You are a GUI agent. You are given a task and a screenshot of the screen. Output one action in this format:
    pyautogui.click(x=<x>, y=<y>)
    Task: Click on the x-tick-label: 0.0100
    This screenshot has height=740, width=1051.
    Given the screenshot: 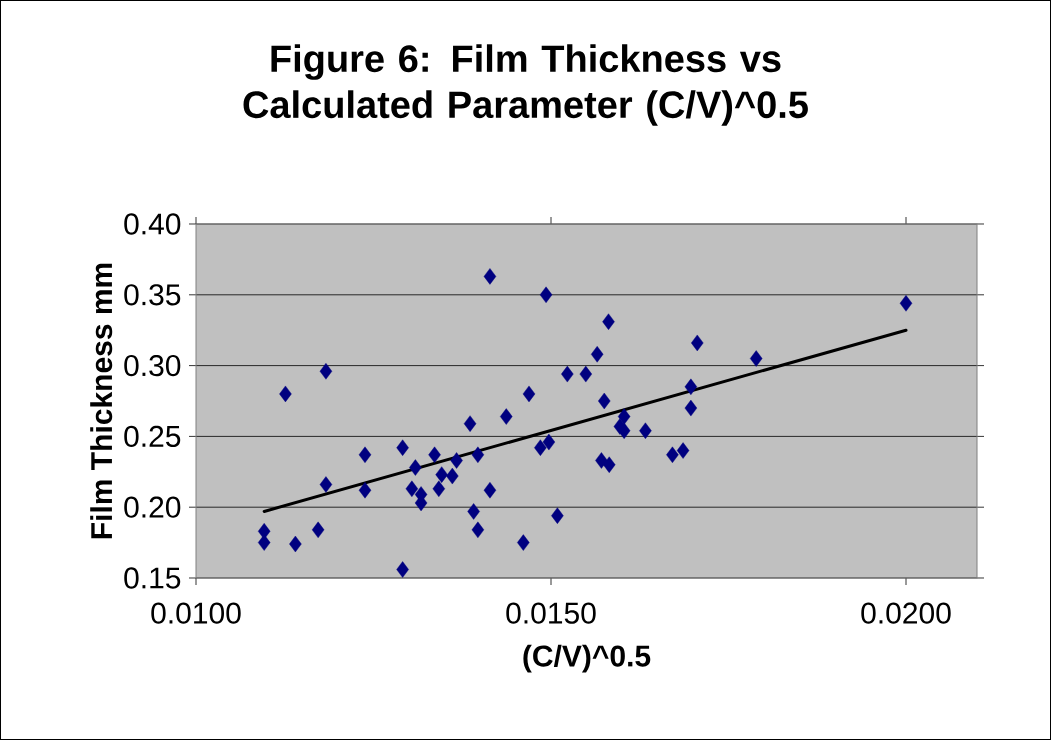 What is the action you would take?
    pyautogui.click(x=196, y=613)
    